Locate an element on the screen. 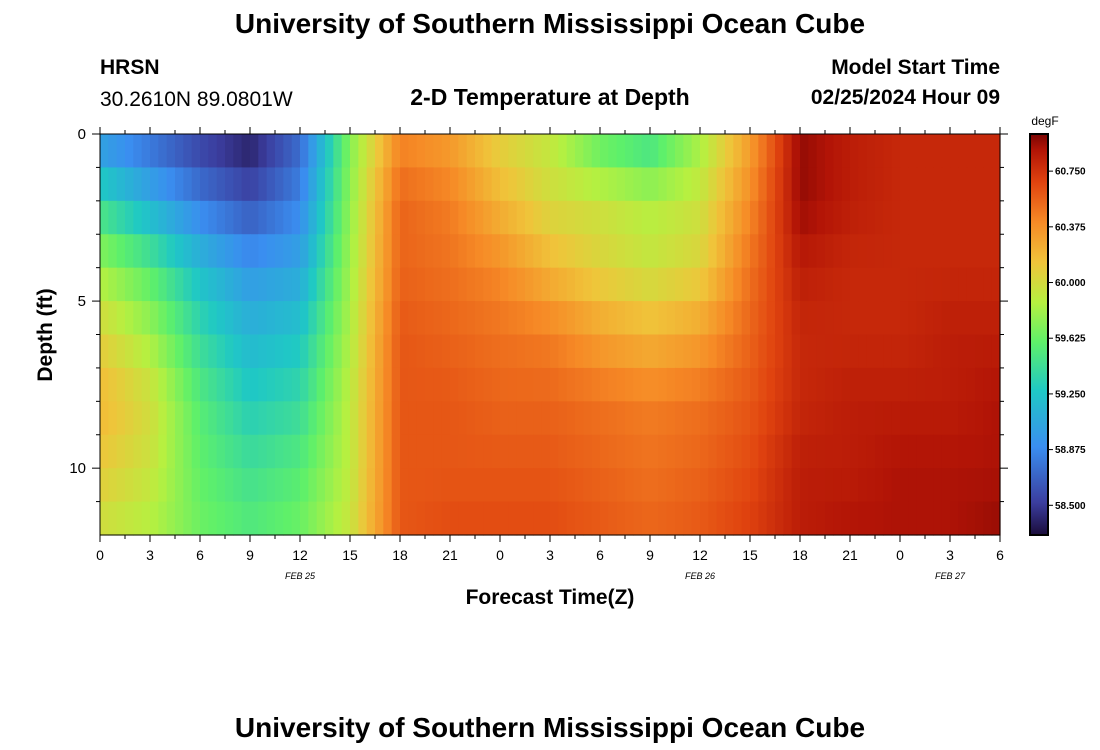 This screenshot has width=1100, height=750. y-tick-label: 10 is located at coordinates (77, 468).